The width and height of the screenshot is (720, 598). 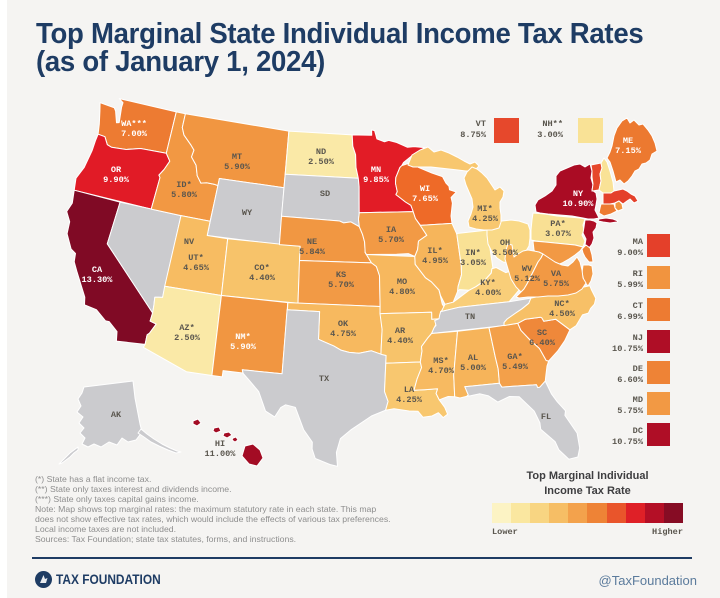 What do you see at coordinates (247, 213) in the screenshot?
I see `svg-text: WY` at bounding box center [247, 213].